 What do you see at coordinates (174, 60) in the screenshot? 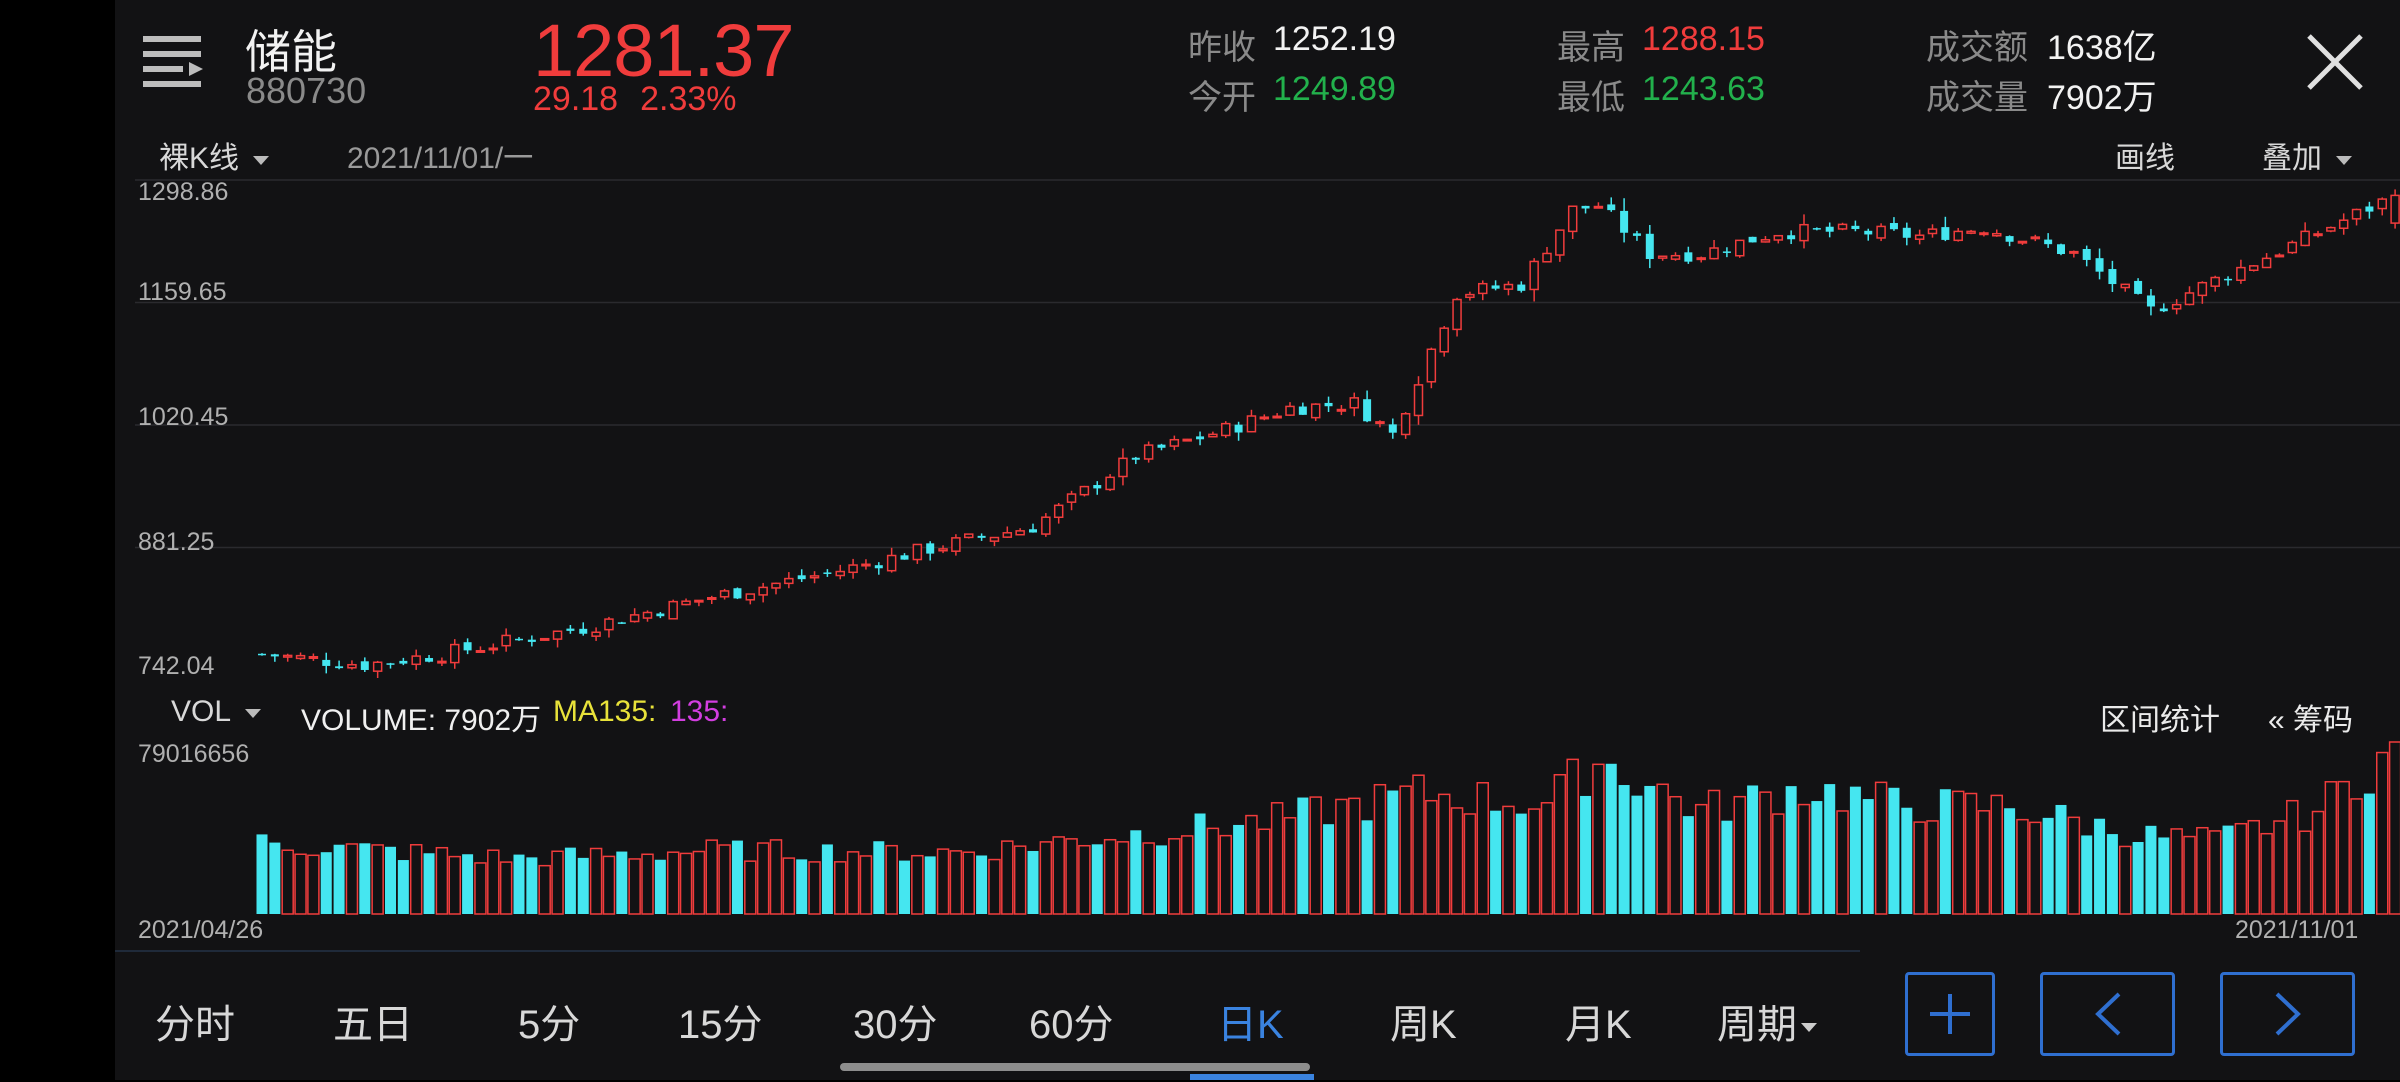
I see `menu-icon` at bounding box center [174, 60].